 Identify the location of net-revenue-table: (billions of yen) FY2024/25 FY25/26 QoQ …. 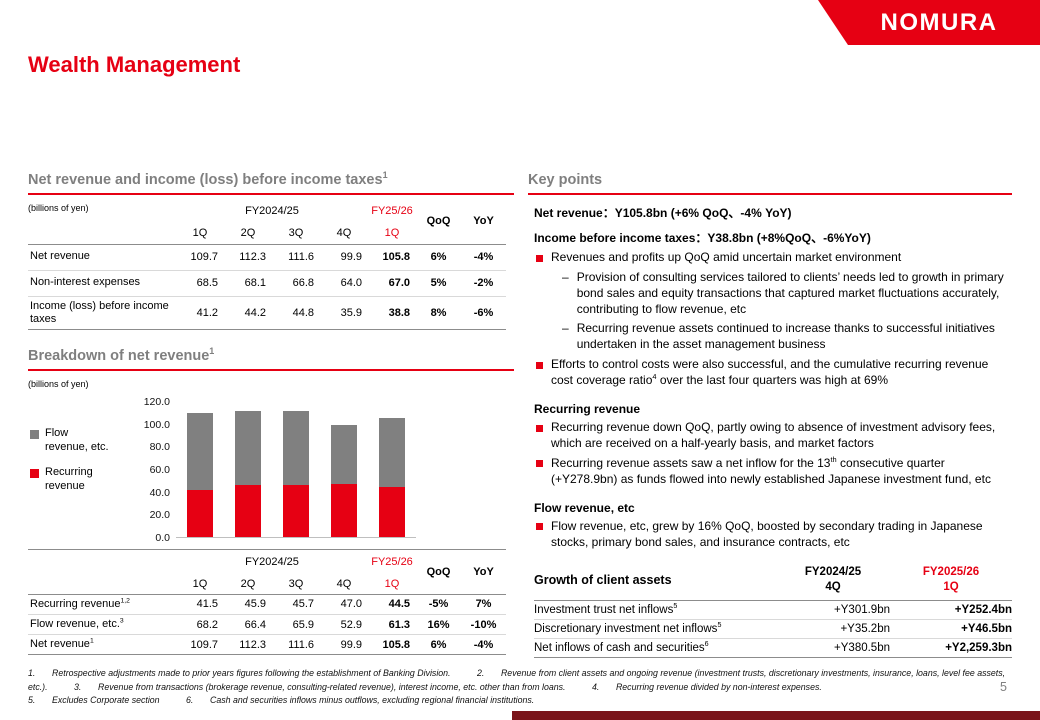
(267, 264).